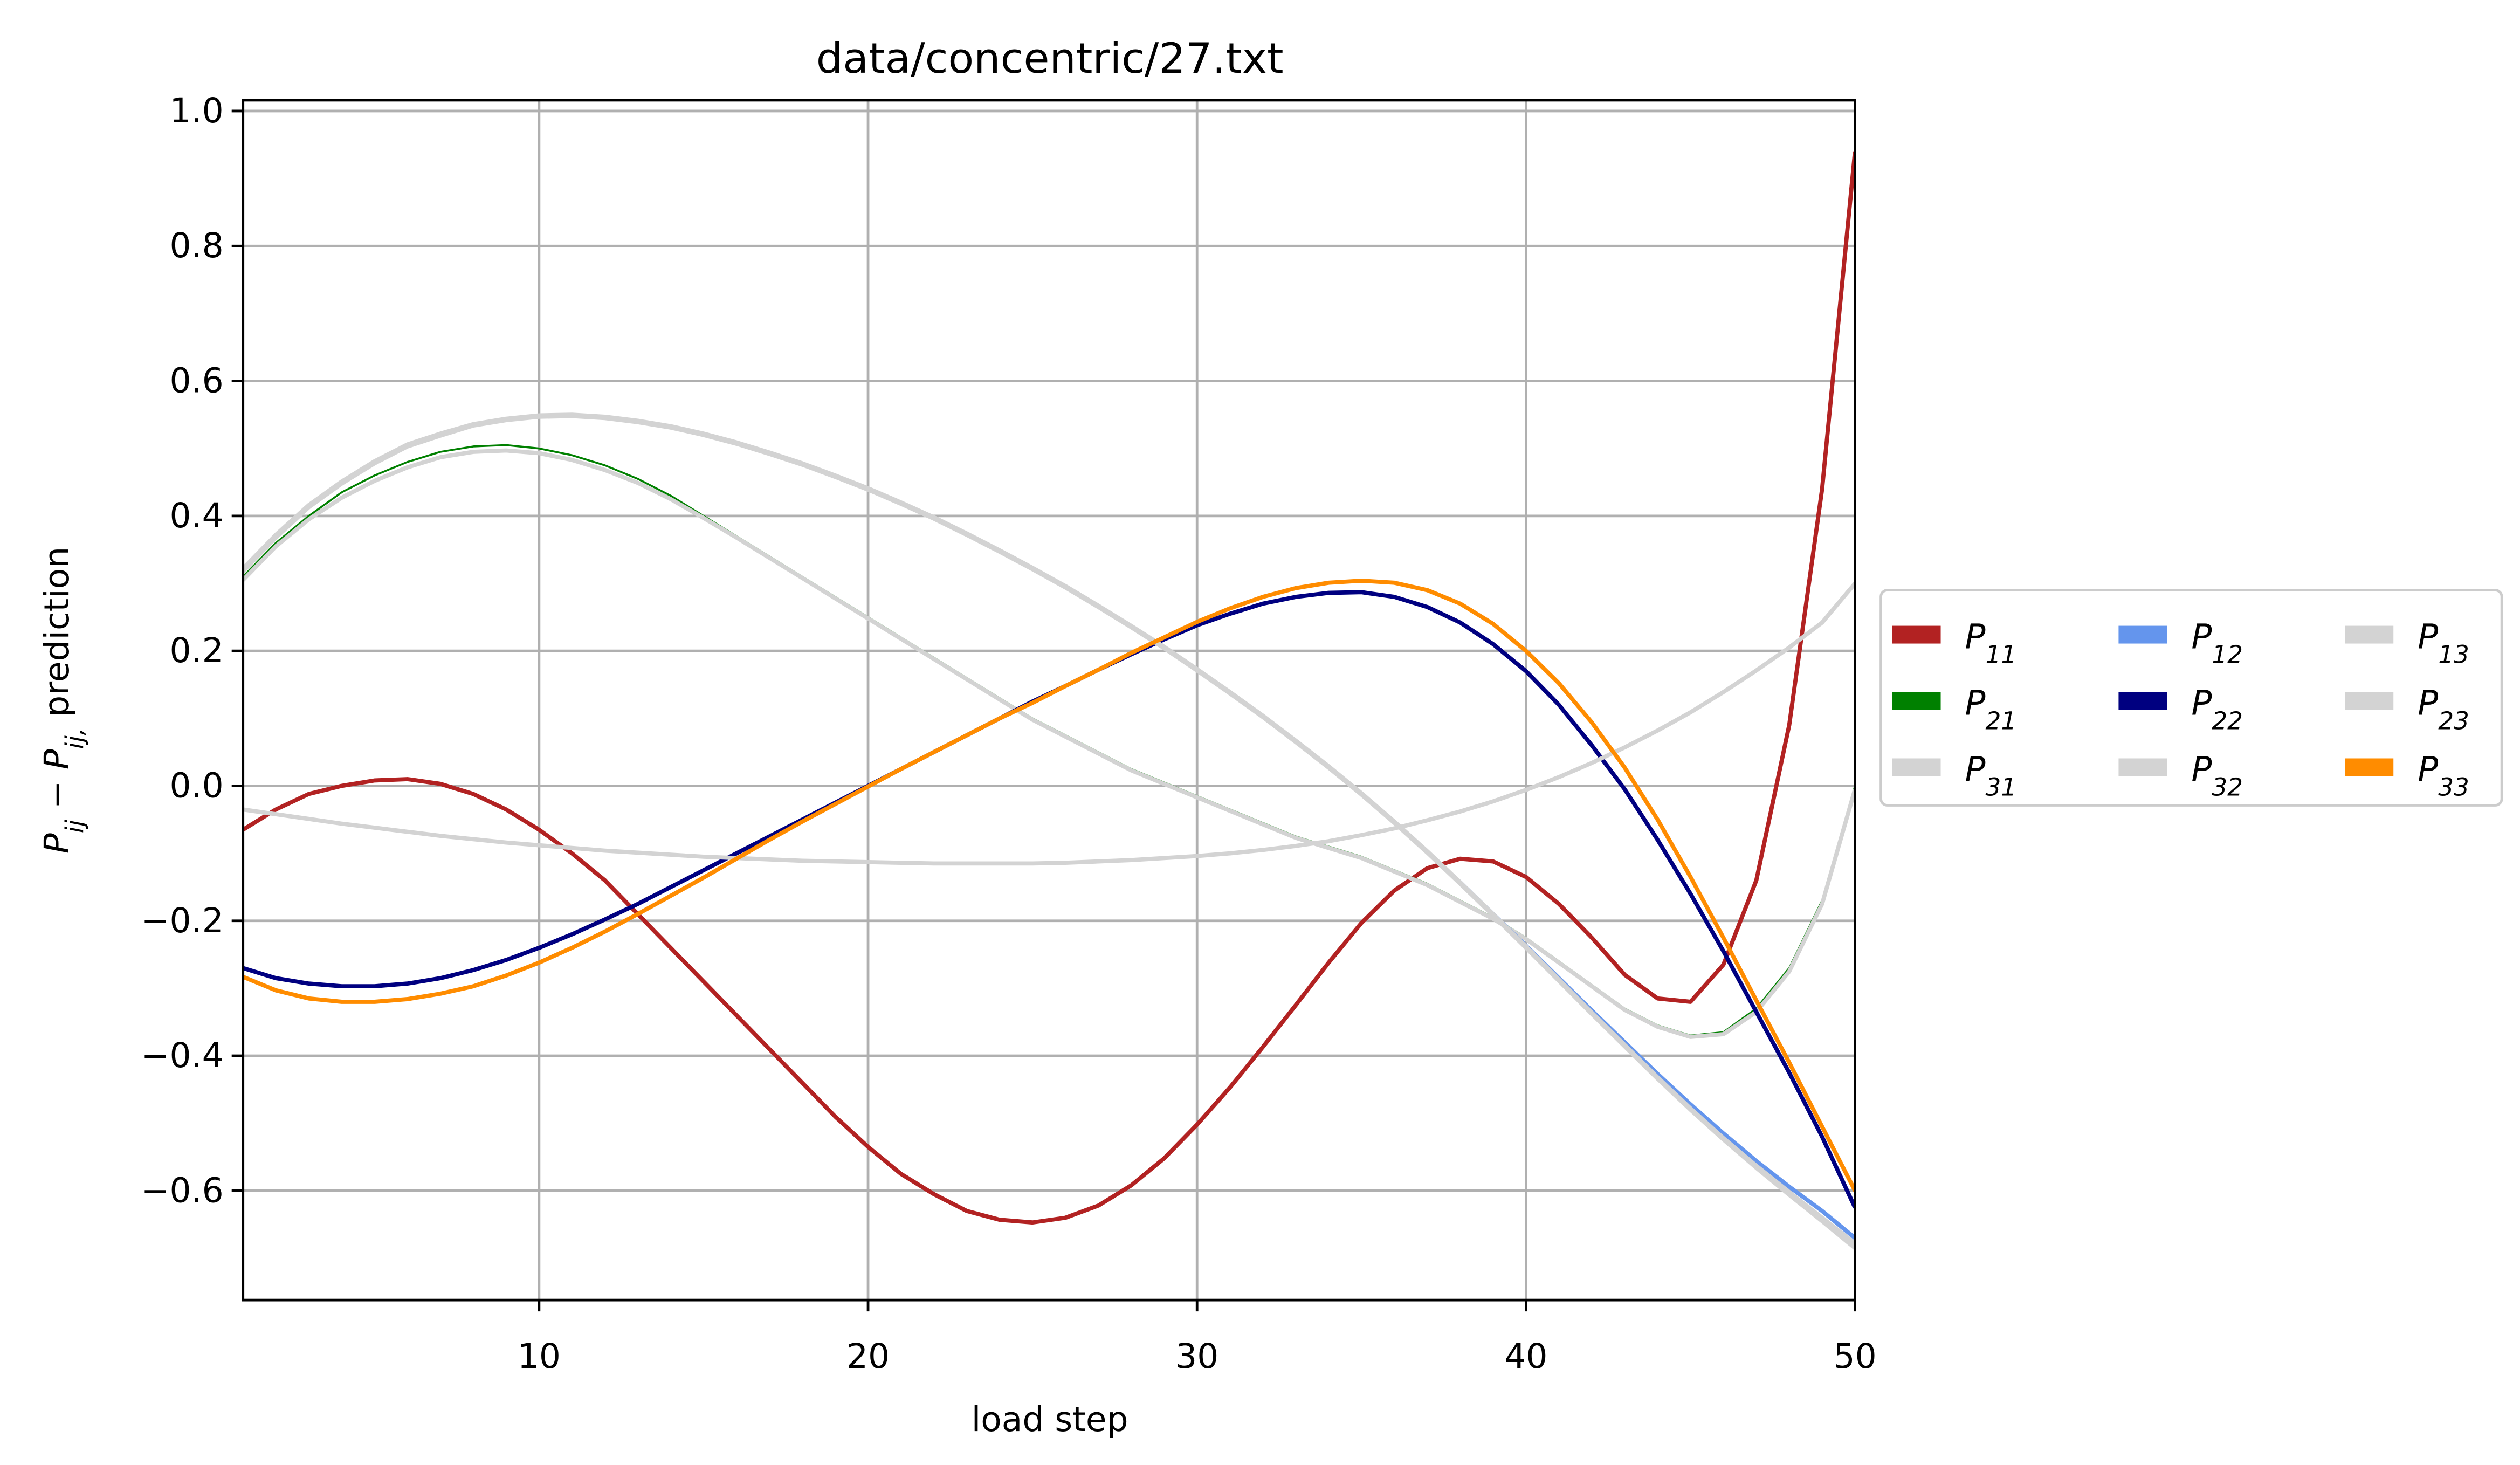 This screenshot has width=2520, height=1465. Describe the element at coordinates (1991, 643) in the screenshot. I see `legend-label: P11` at that location.